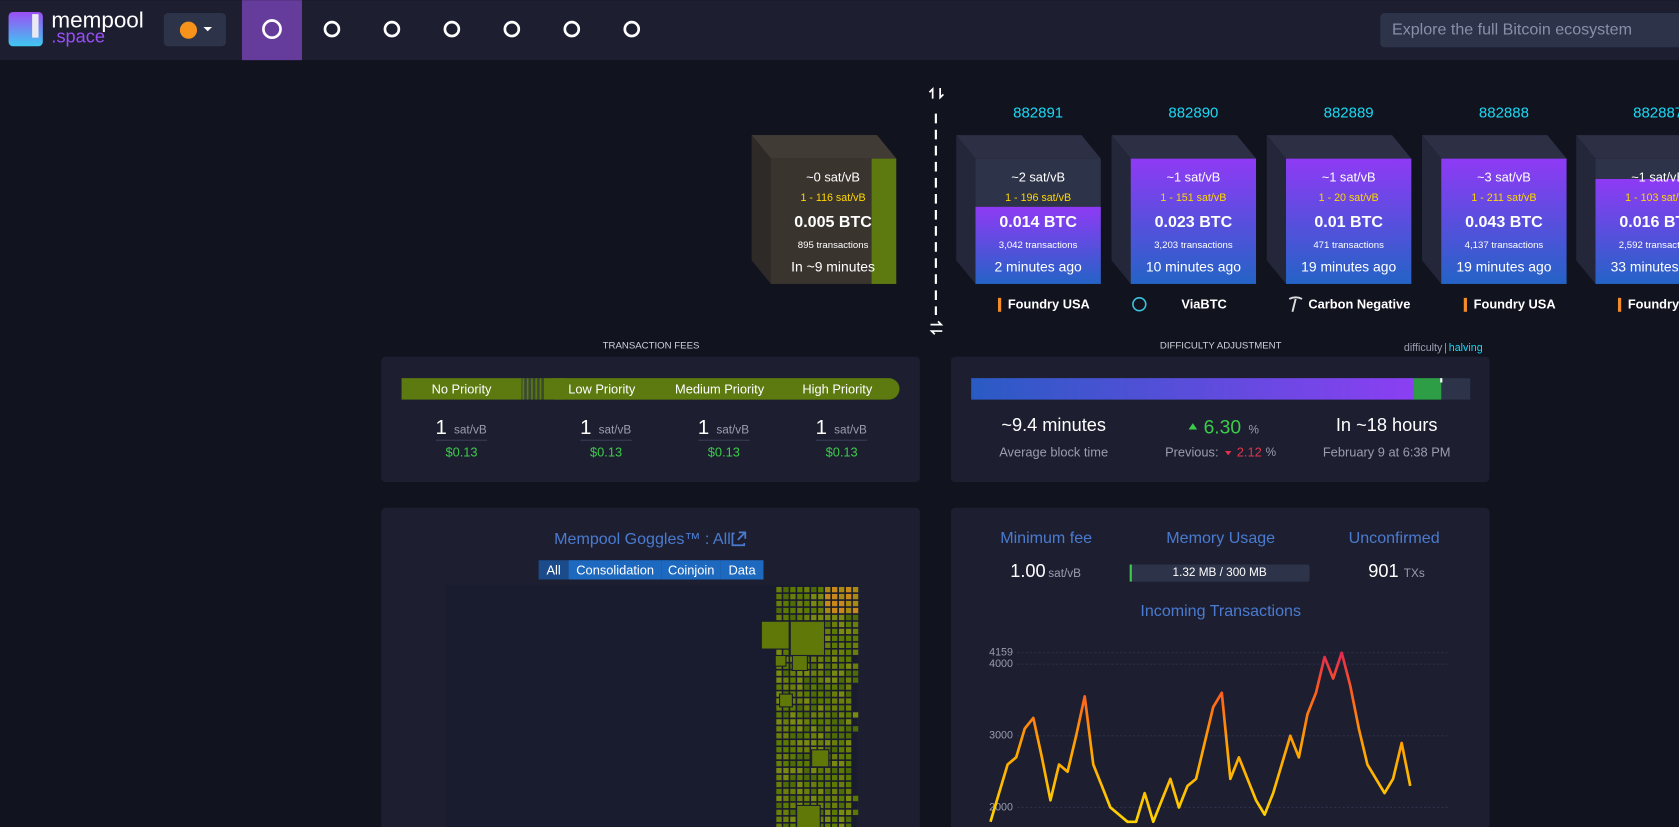 This screenshot has width=1679, height=827. What do you see at coordinates (1130, 573) in the screenshot?
I see `memory-bar-fill` at bounding box center [1130, 573].